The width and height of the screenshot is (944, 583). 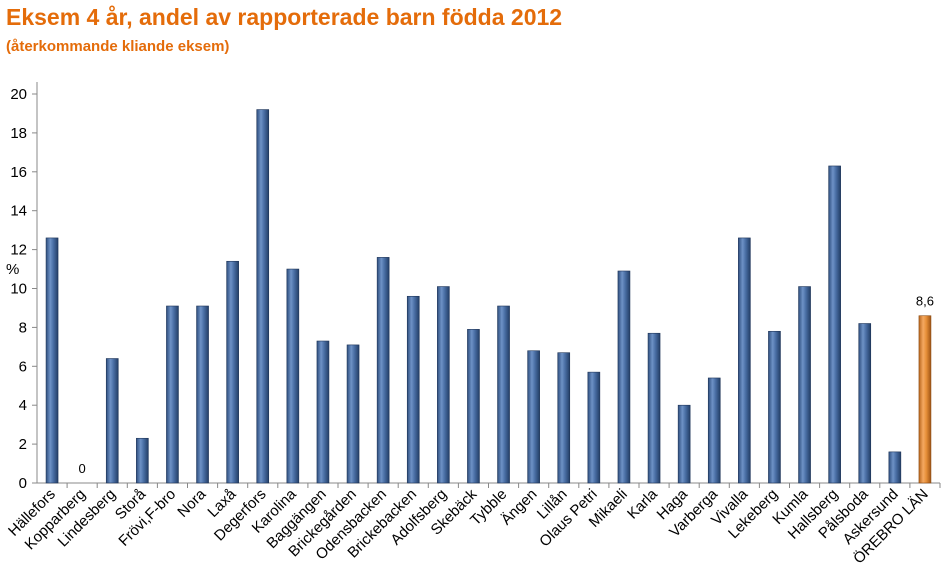 What do you see at coordinates (18, 172) in the screenshot?
I see `y-tick-label: 16` at bounding box center [18, 172].